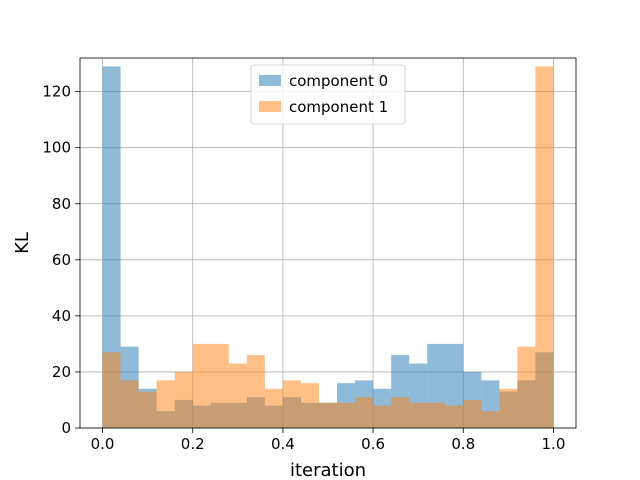 The height and width of the screenshot is (480, 640). Describe the element at coordinates (400, 412) in the screenshot. I see `bar-series1-bin16` at that location.